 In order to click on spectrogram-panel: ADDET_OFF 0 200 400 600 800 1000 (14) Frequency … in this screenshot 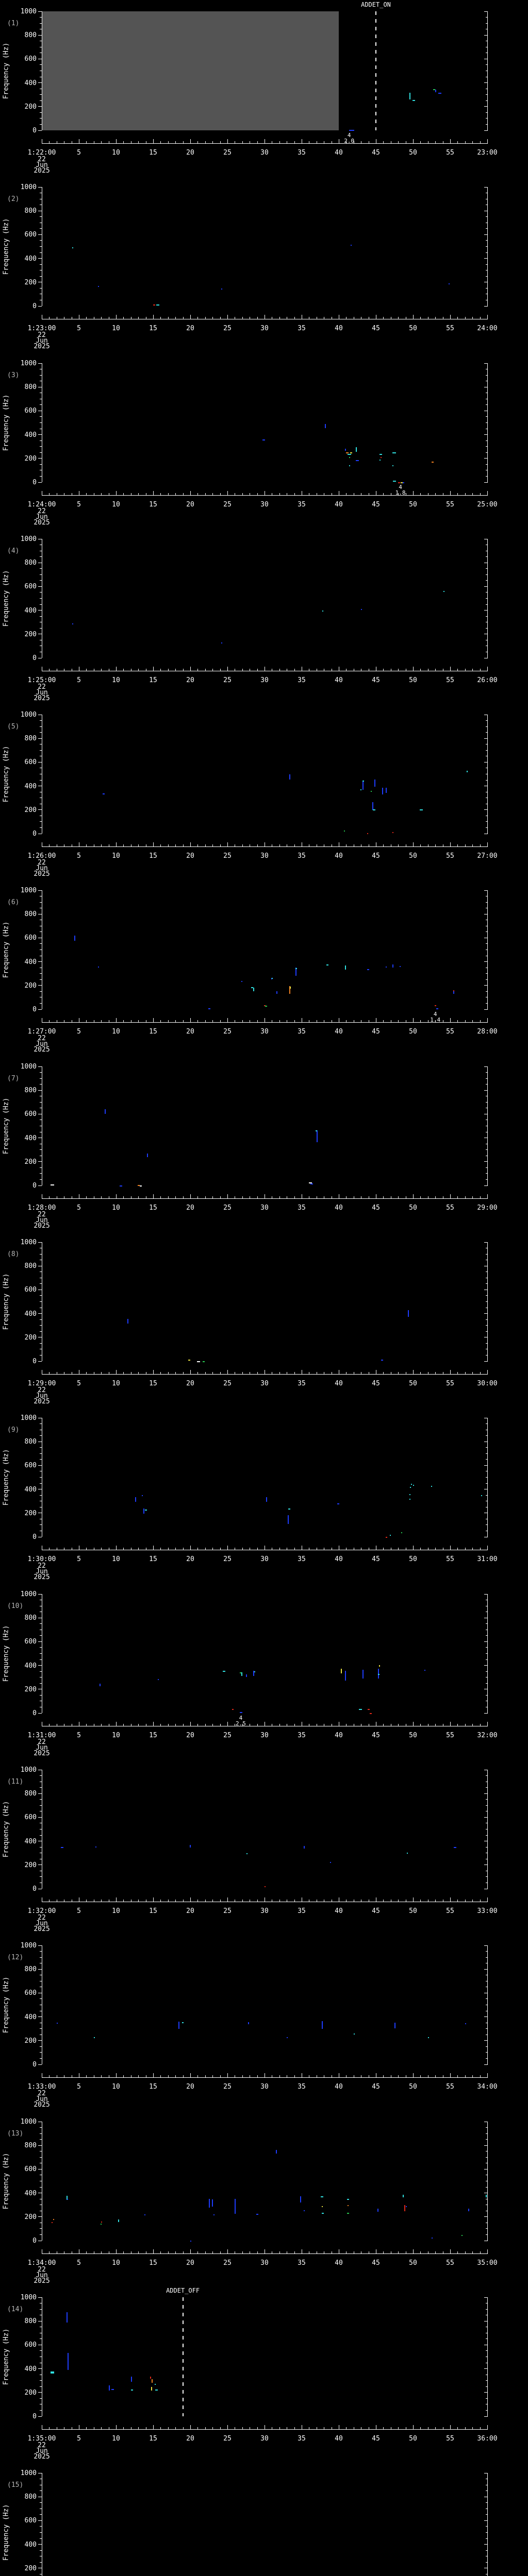, I will do `click(264, 2374)`.